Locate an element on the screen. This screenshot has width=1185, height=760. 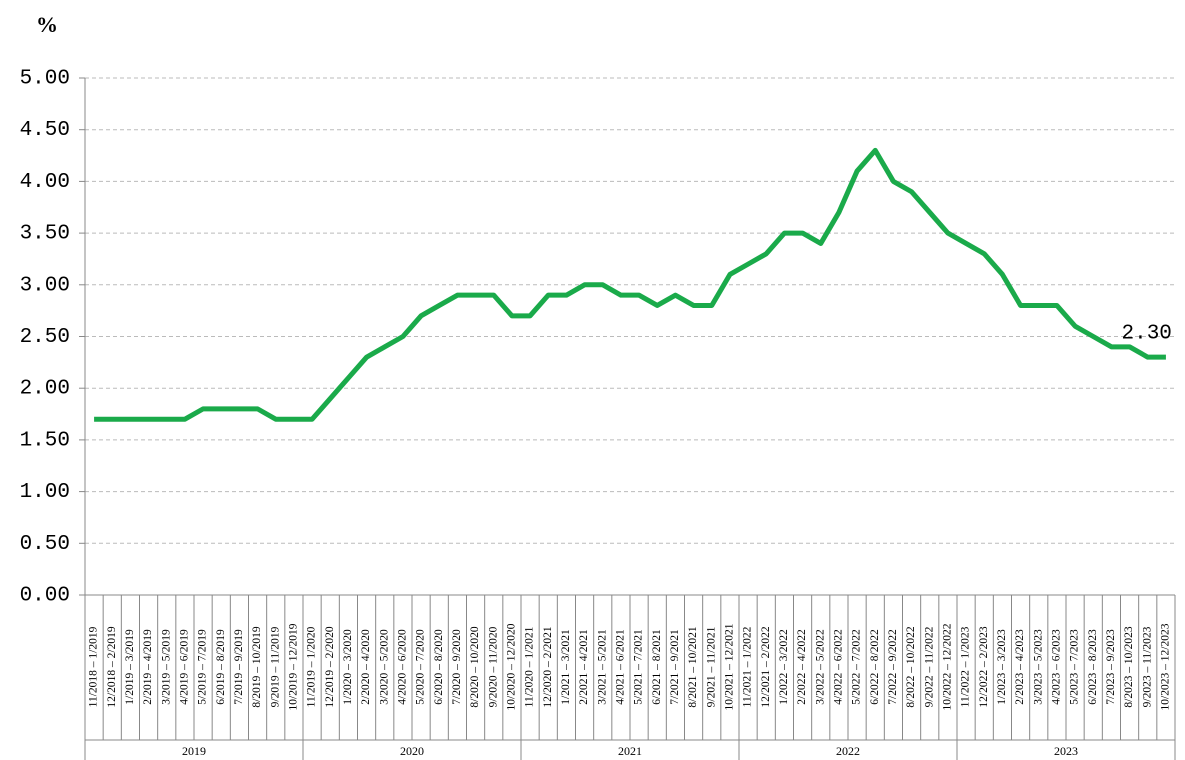
y-tick-label: 2.50 is located at coordinates (45, 337).